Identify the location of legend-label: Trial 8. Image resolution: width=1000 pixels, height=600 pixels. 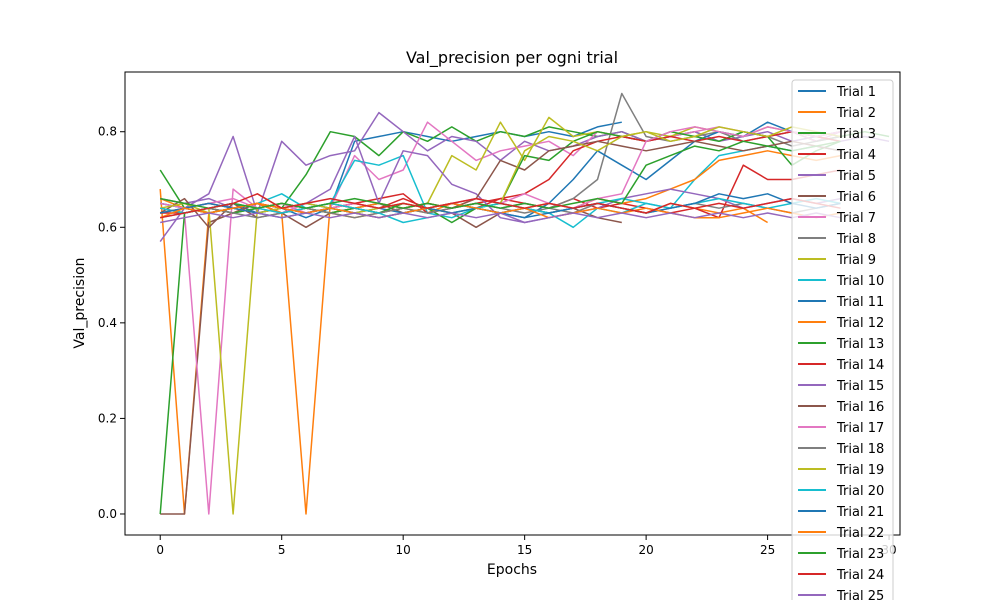
(856, 239).